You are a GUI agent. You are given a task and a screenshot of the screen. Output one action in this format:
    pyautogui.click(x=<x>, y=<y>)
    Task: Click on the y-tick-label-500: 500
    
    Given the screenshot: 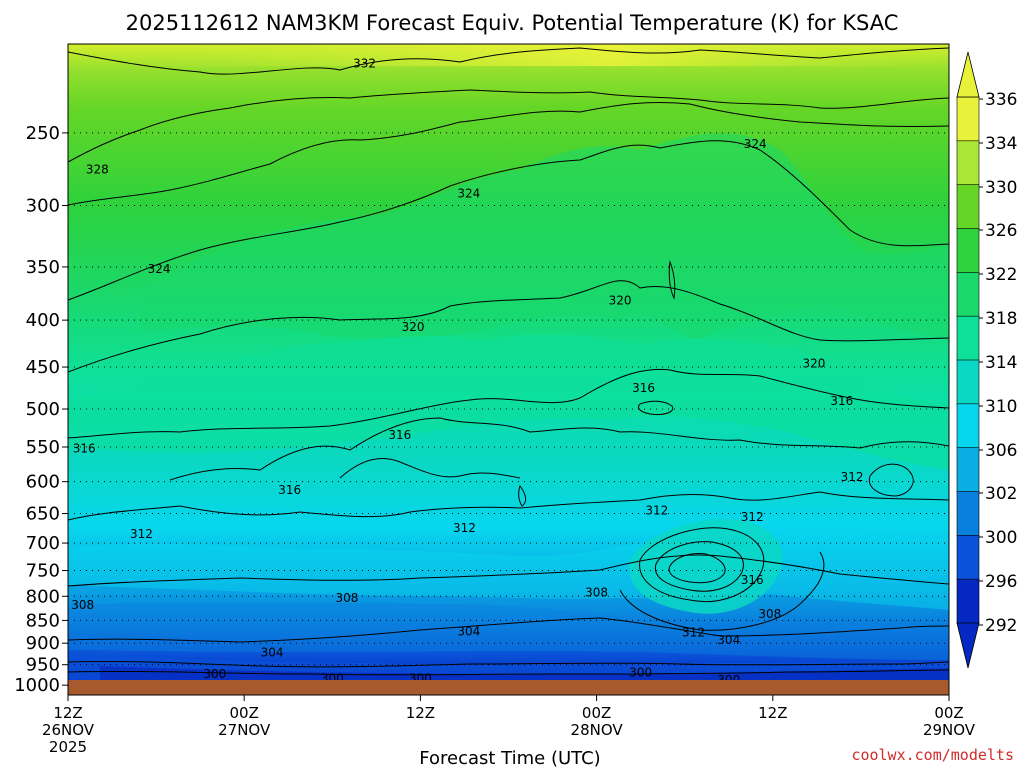 What is the action you would take?
    pyautogui.click(x=43, y=409)
    